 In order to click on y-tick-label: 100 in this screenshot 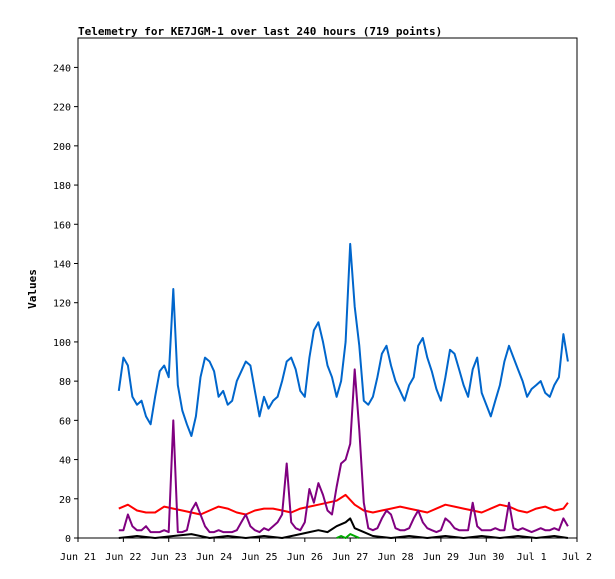, I will do `click(62, 343)`.